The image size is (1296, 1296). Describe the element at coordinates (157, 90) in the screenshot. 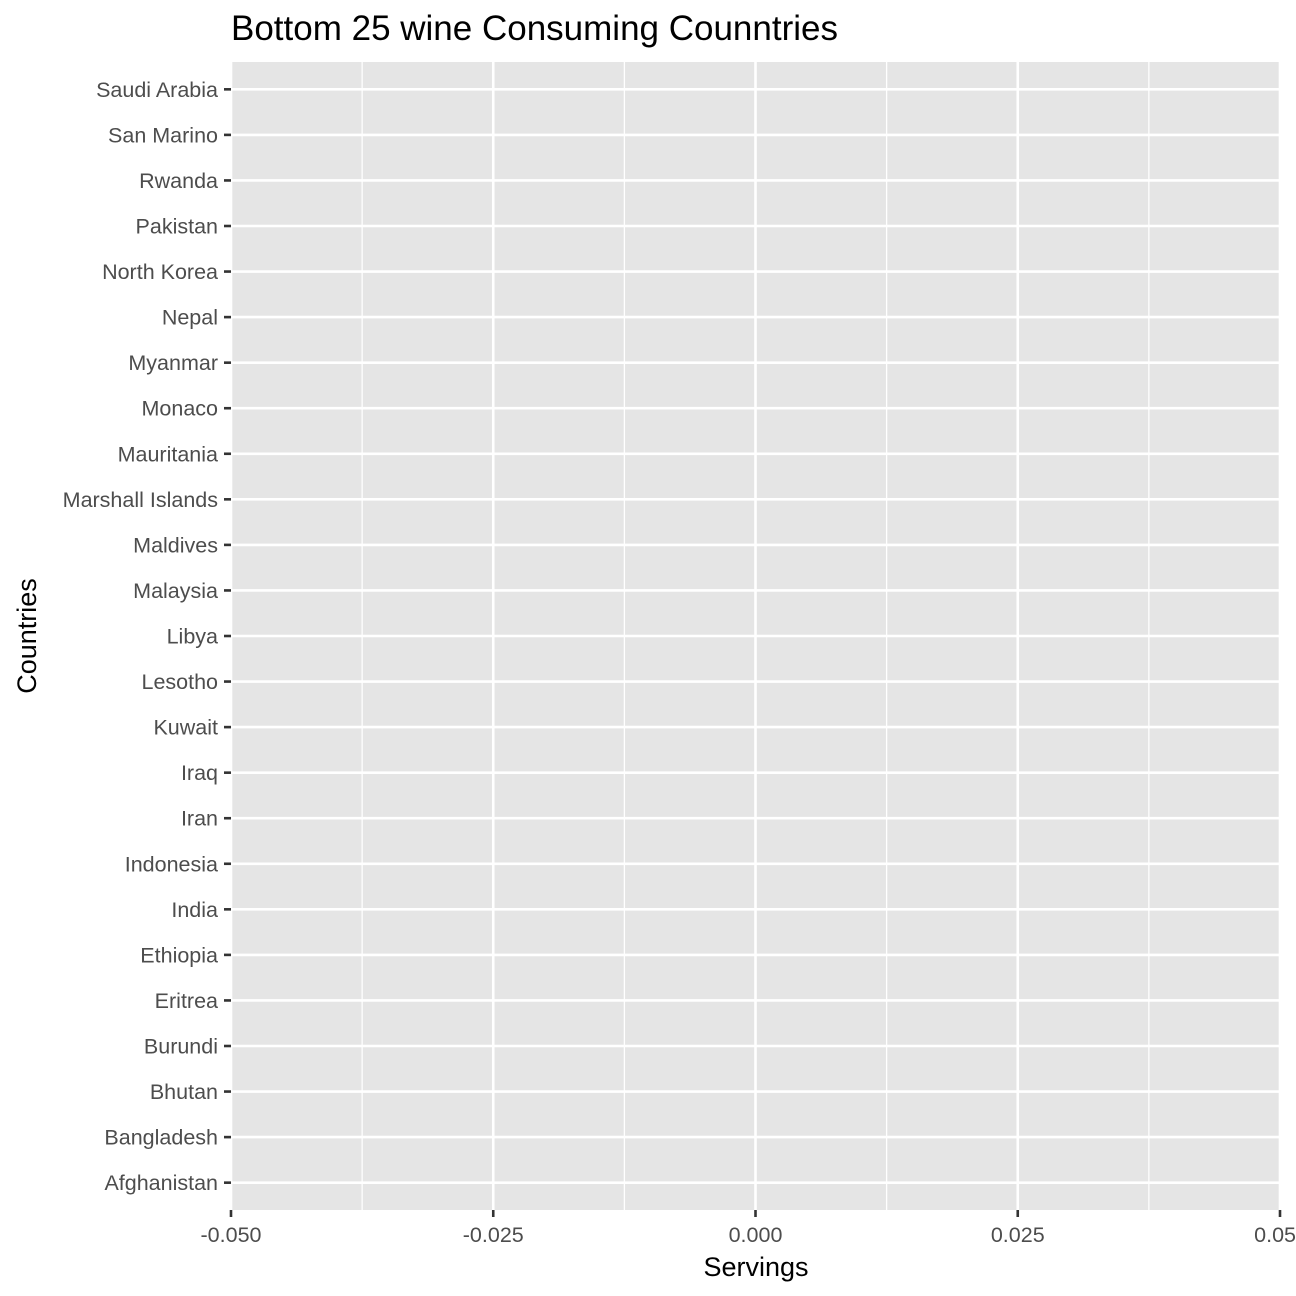

I see `y-tick-label: Saudi Arabia` at that location.